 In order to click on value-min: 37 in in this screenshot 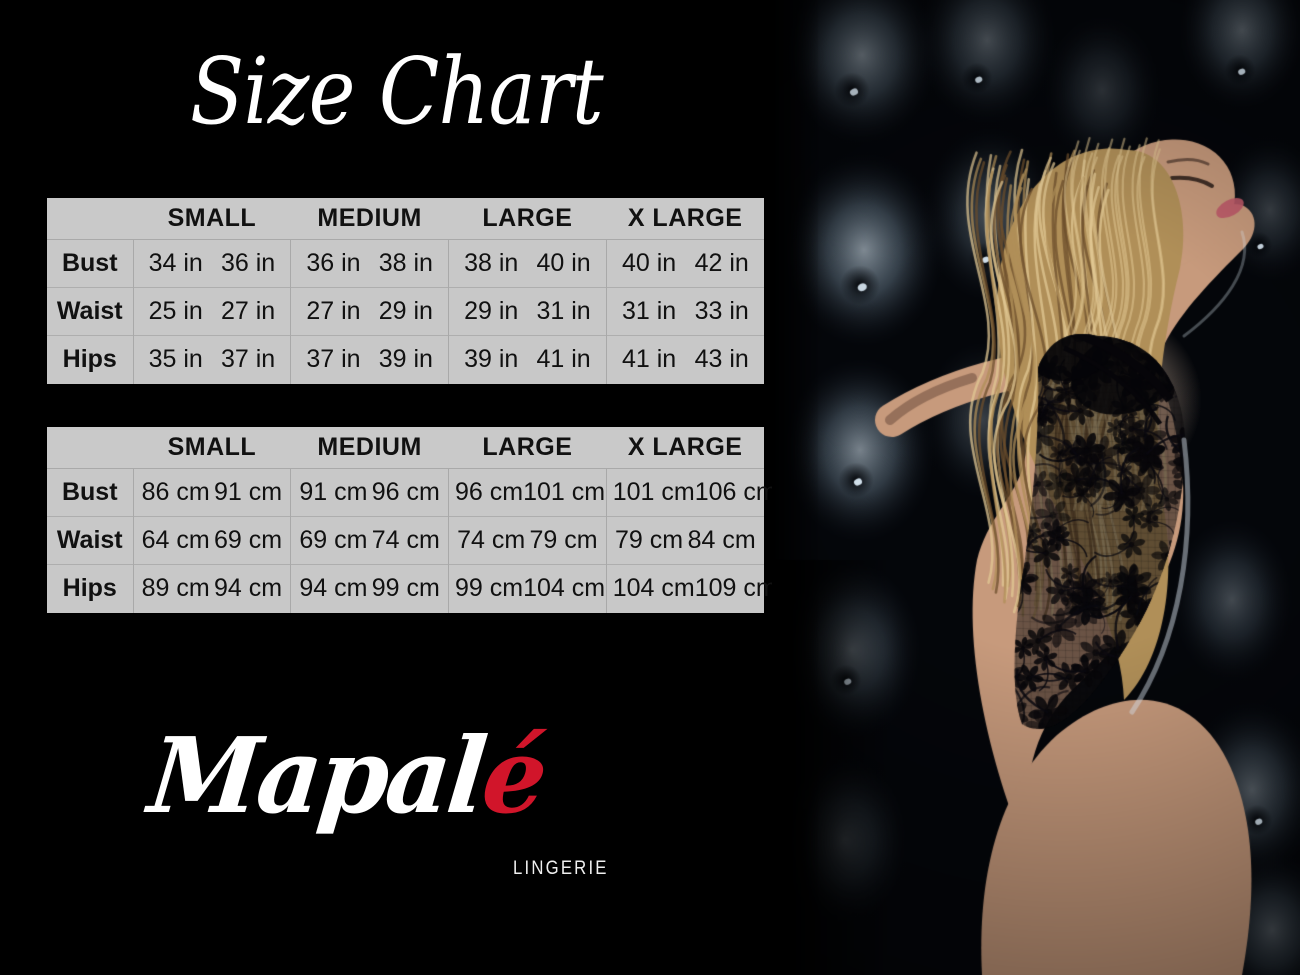, I will do `click(333, 359)`.